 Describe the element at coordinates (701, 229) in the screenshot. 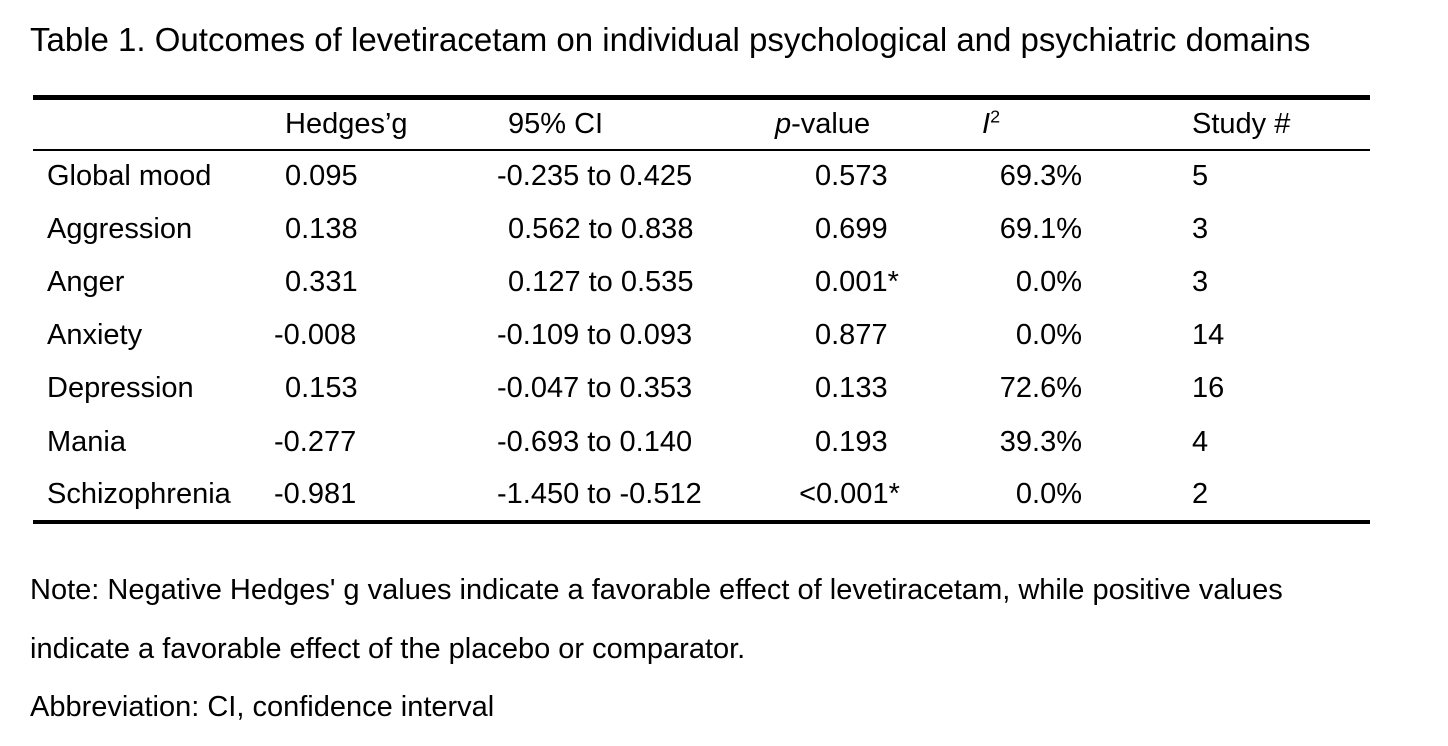

I see `table-row: Aggression 0.138 0.562 to 0.838 0.699 69.1% 3` at that location.